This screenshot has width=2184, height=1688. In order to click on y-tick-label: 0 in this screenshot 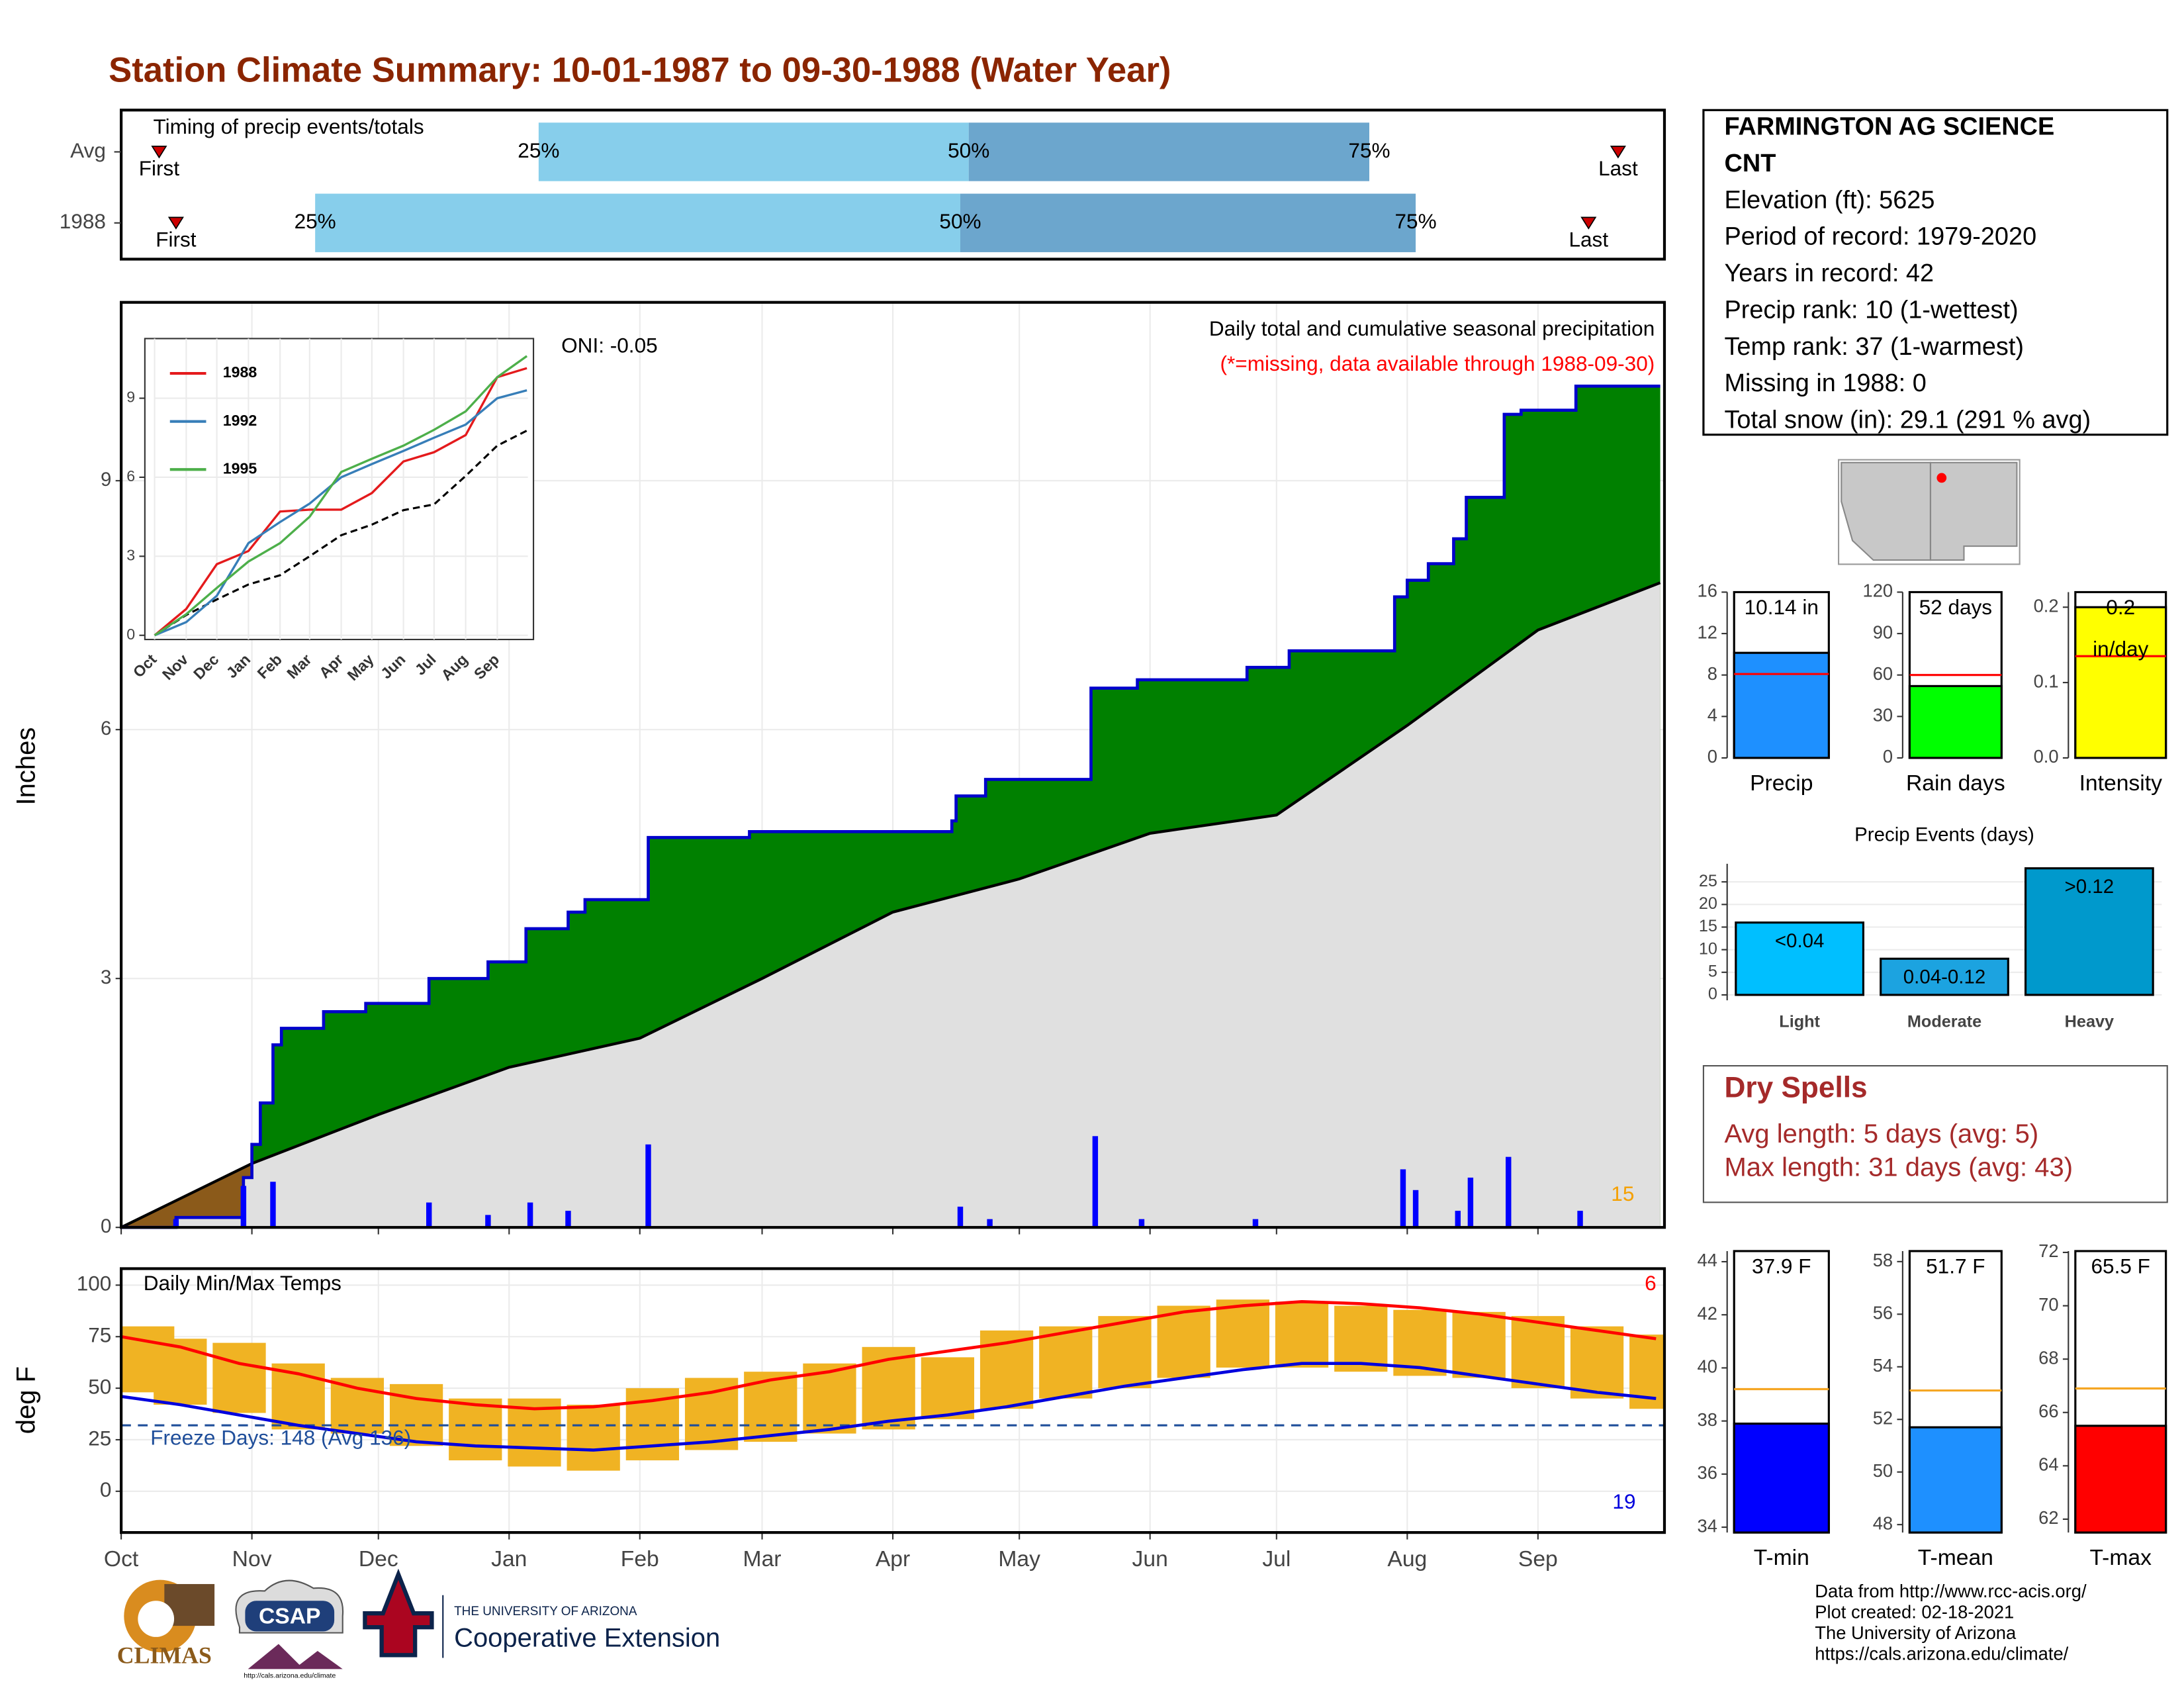, I will do `click(130, 634)`.